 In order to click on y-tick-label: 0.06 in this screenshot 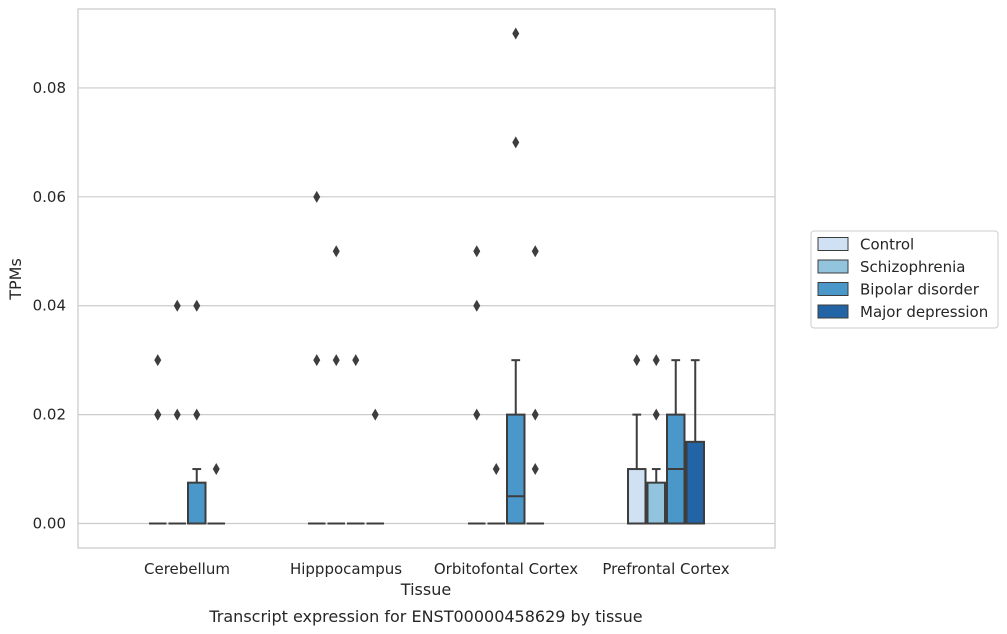, I will do `click(49, 197)`.